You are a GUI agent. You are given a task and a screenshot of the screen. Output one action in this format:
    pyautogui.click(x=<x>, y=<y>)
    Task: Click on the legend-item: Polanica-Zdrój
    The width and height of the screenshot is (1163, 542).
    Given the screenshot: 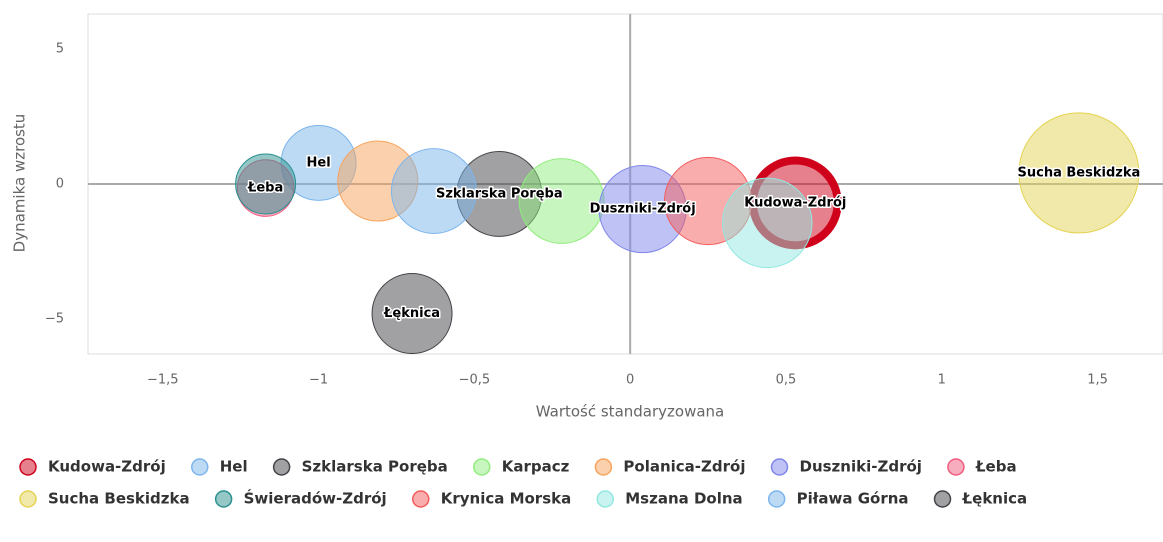 What is the action you would take?
    pyautogui.click(x=670, y=467)
    